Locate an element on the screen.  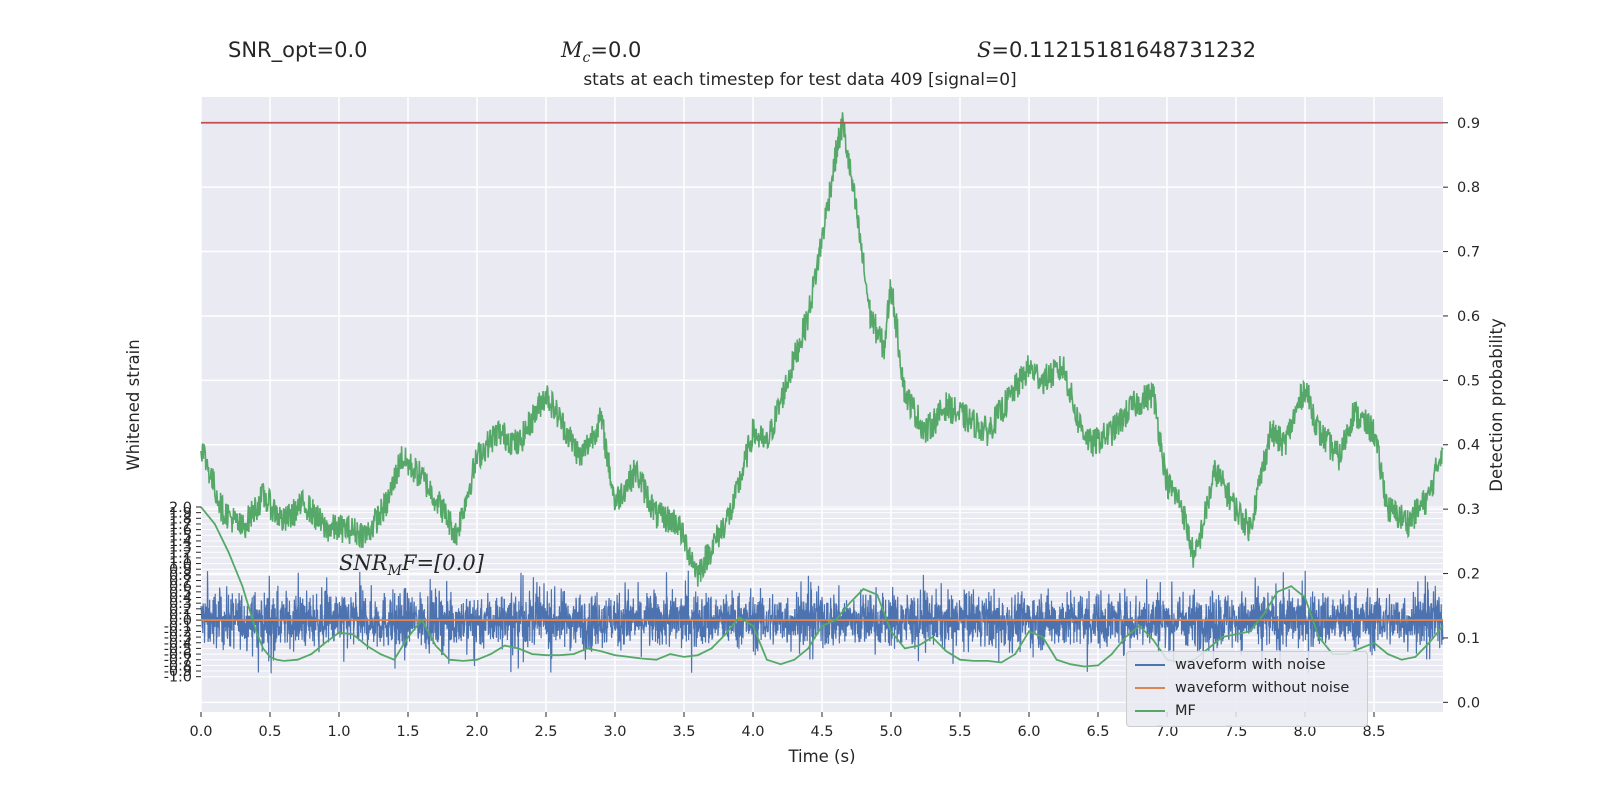
strain-tick-label: -0.3 is located at coordinates (178, 638).